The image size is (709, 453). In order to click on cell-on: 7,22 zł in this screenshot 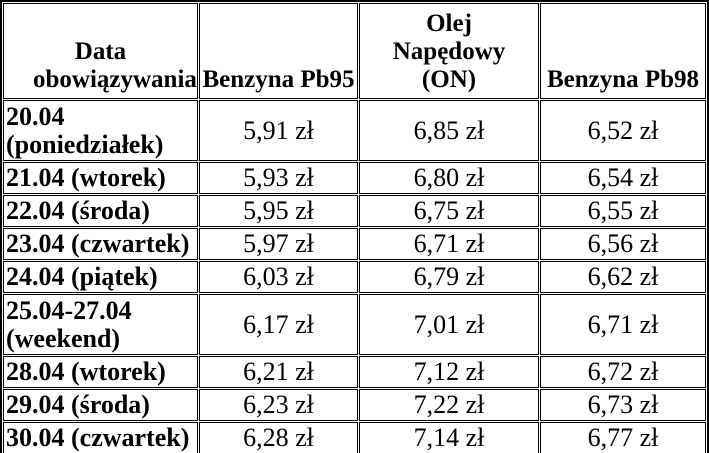, I will do `click(449, 405)`.